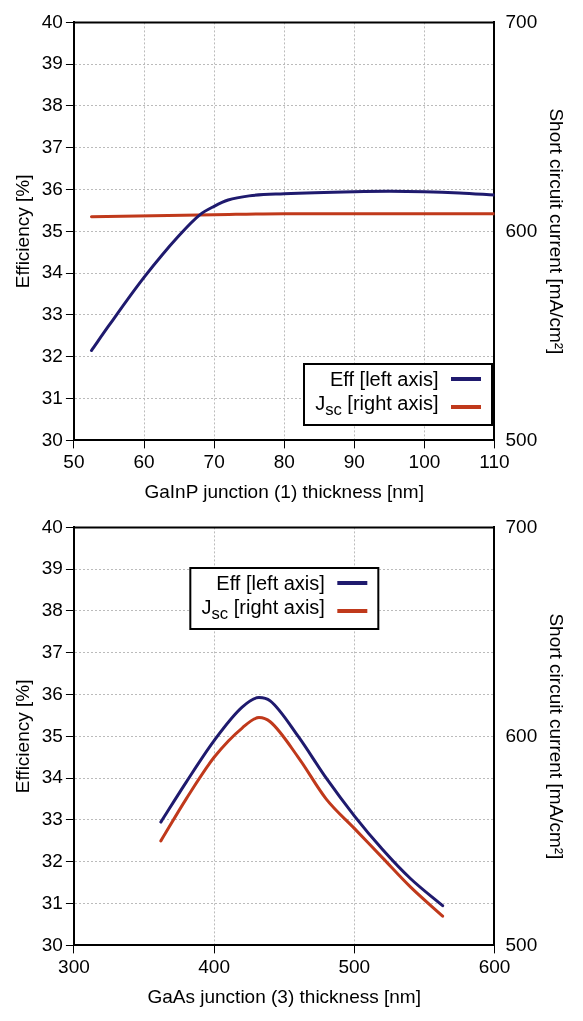 This screenshot has height=1021, width=583. What do you see at coordinates (284, 996) in the screenshot?
I see `x-axis-title: GaAs junction (3) thickness [nm]` at bounding box center [284, 996].